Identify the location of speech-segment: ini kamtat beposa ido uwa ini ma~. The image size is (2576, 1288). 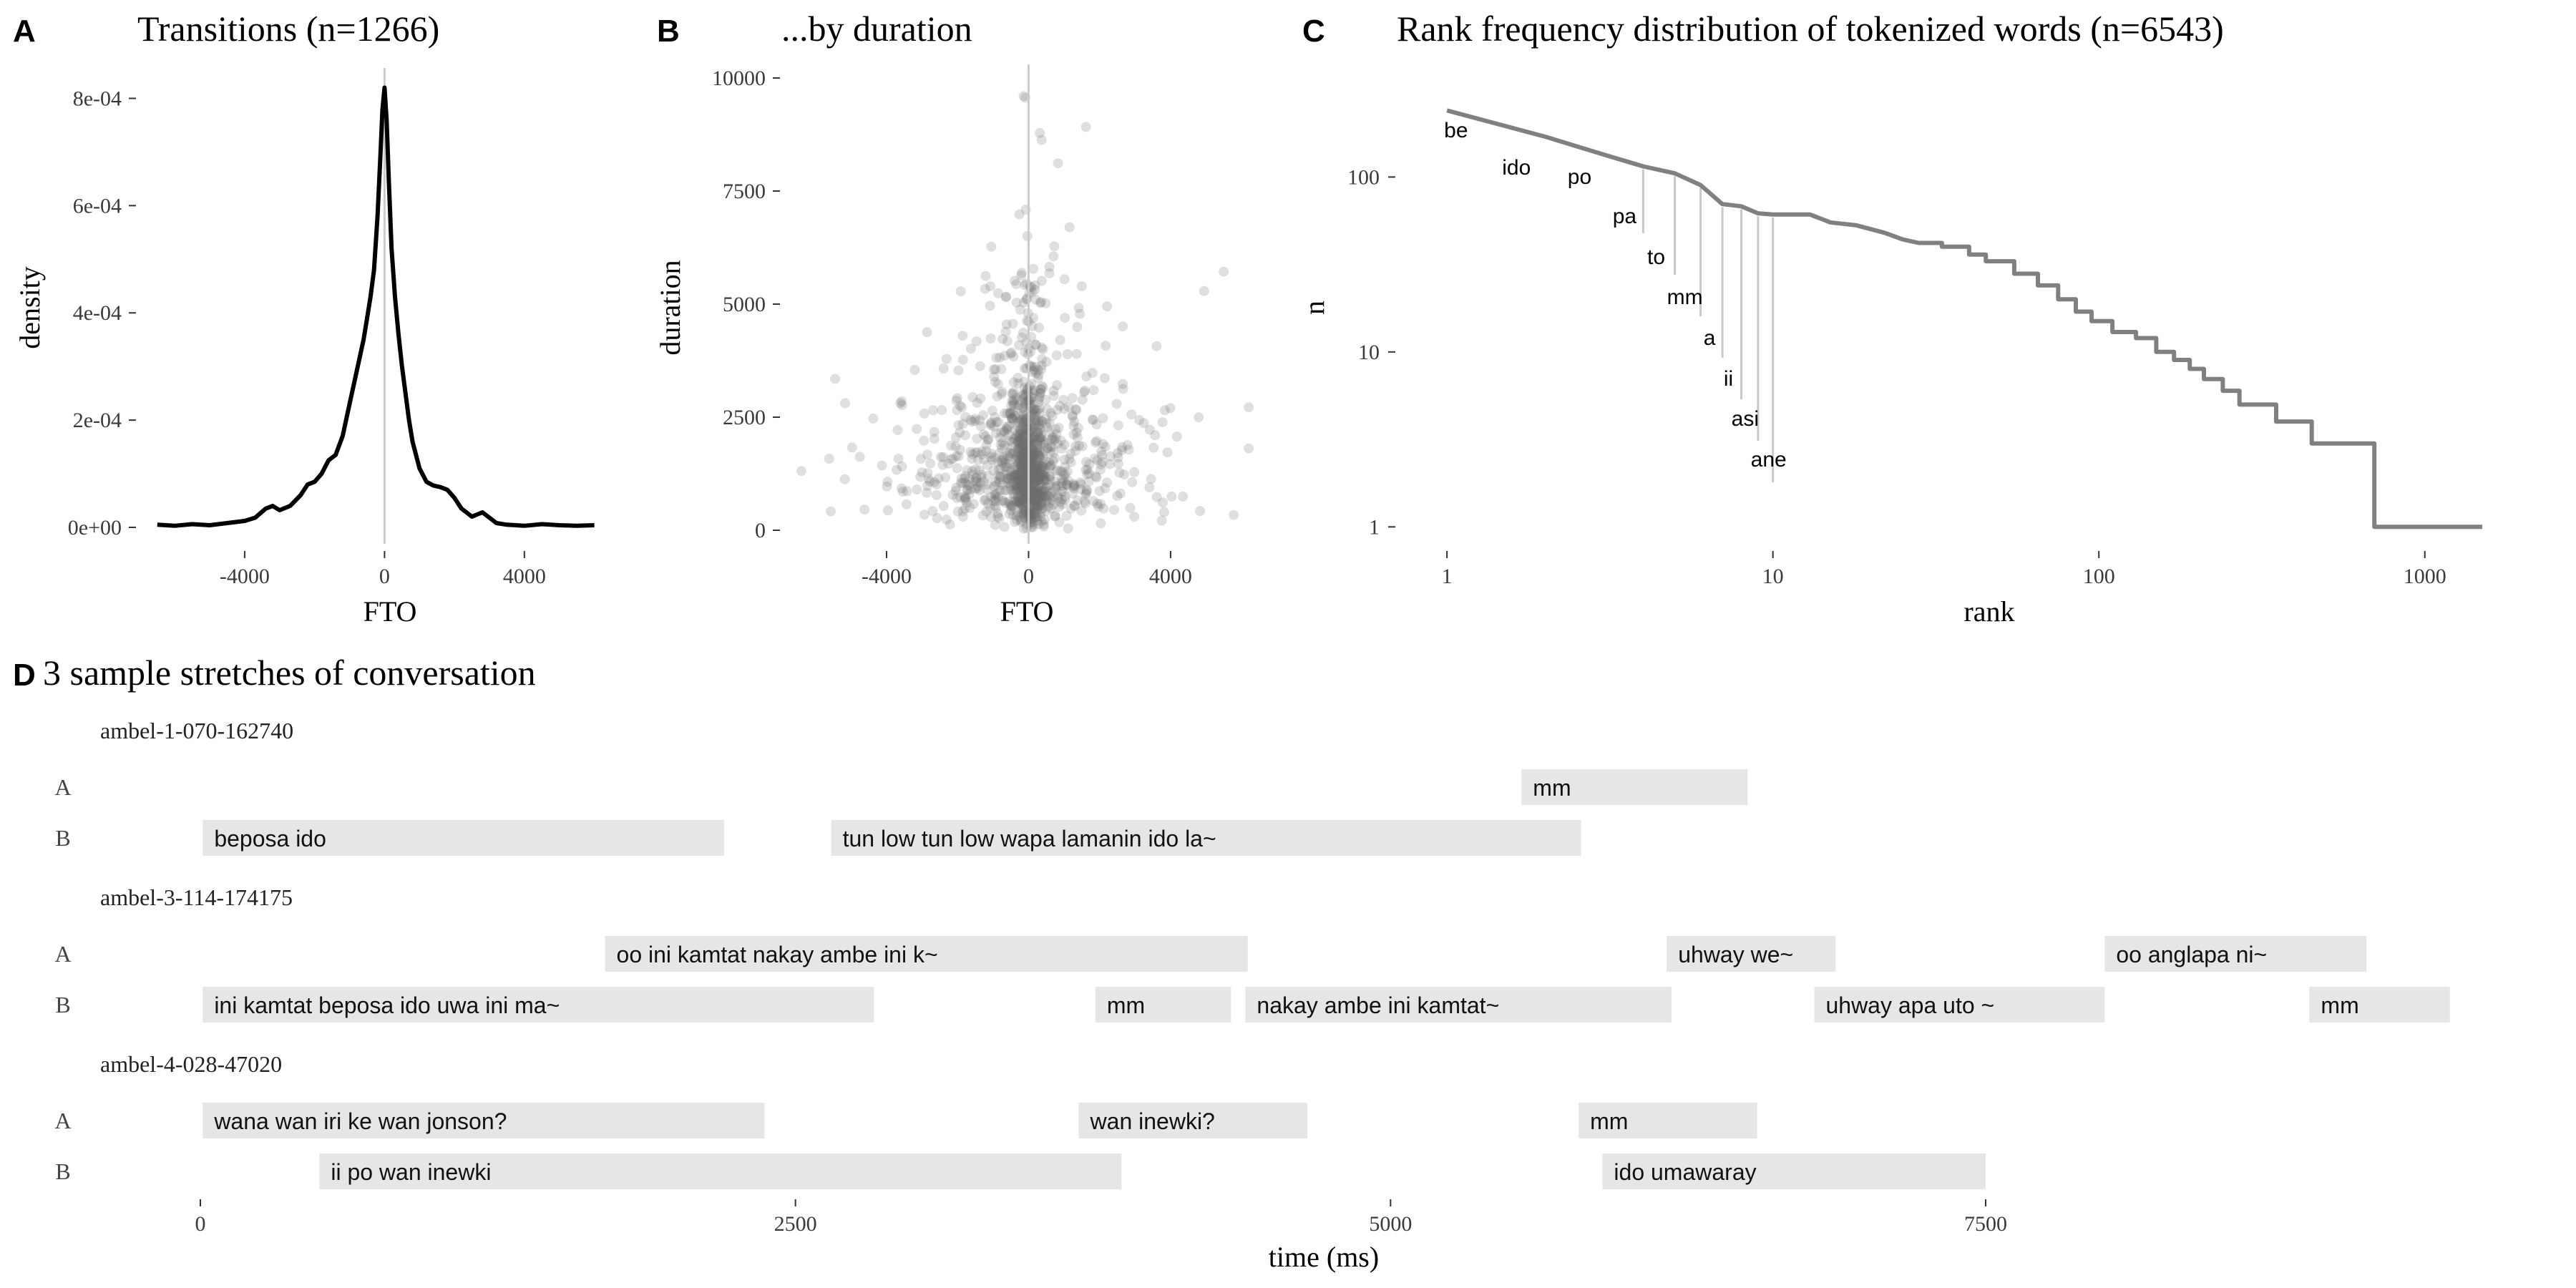
(538, 1005).